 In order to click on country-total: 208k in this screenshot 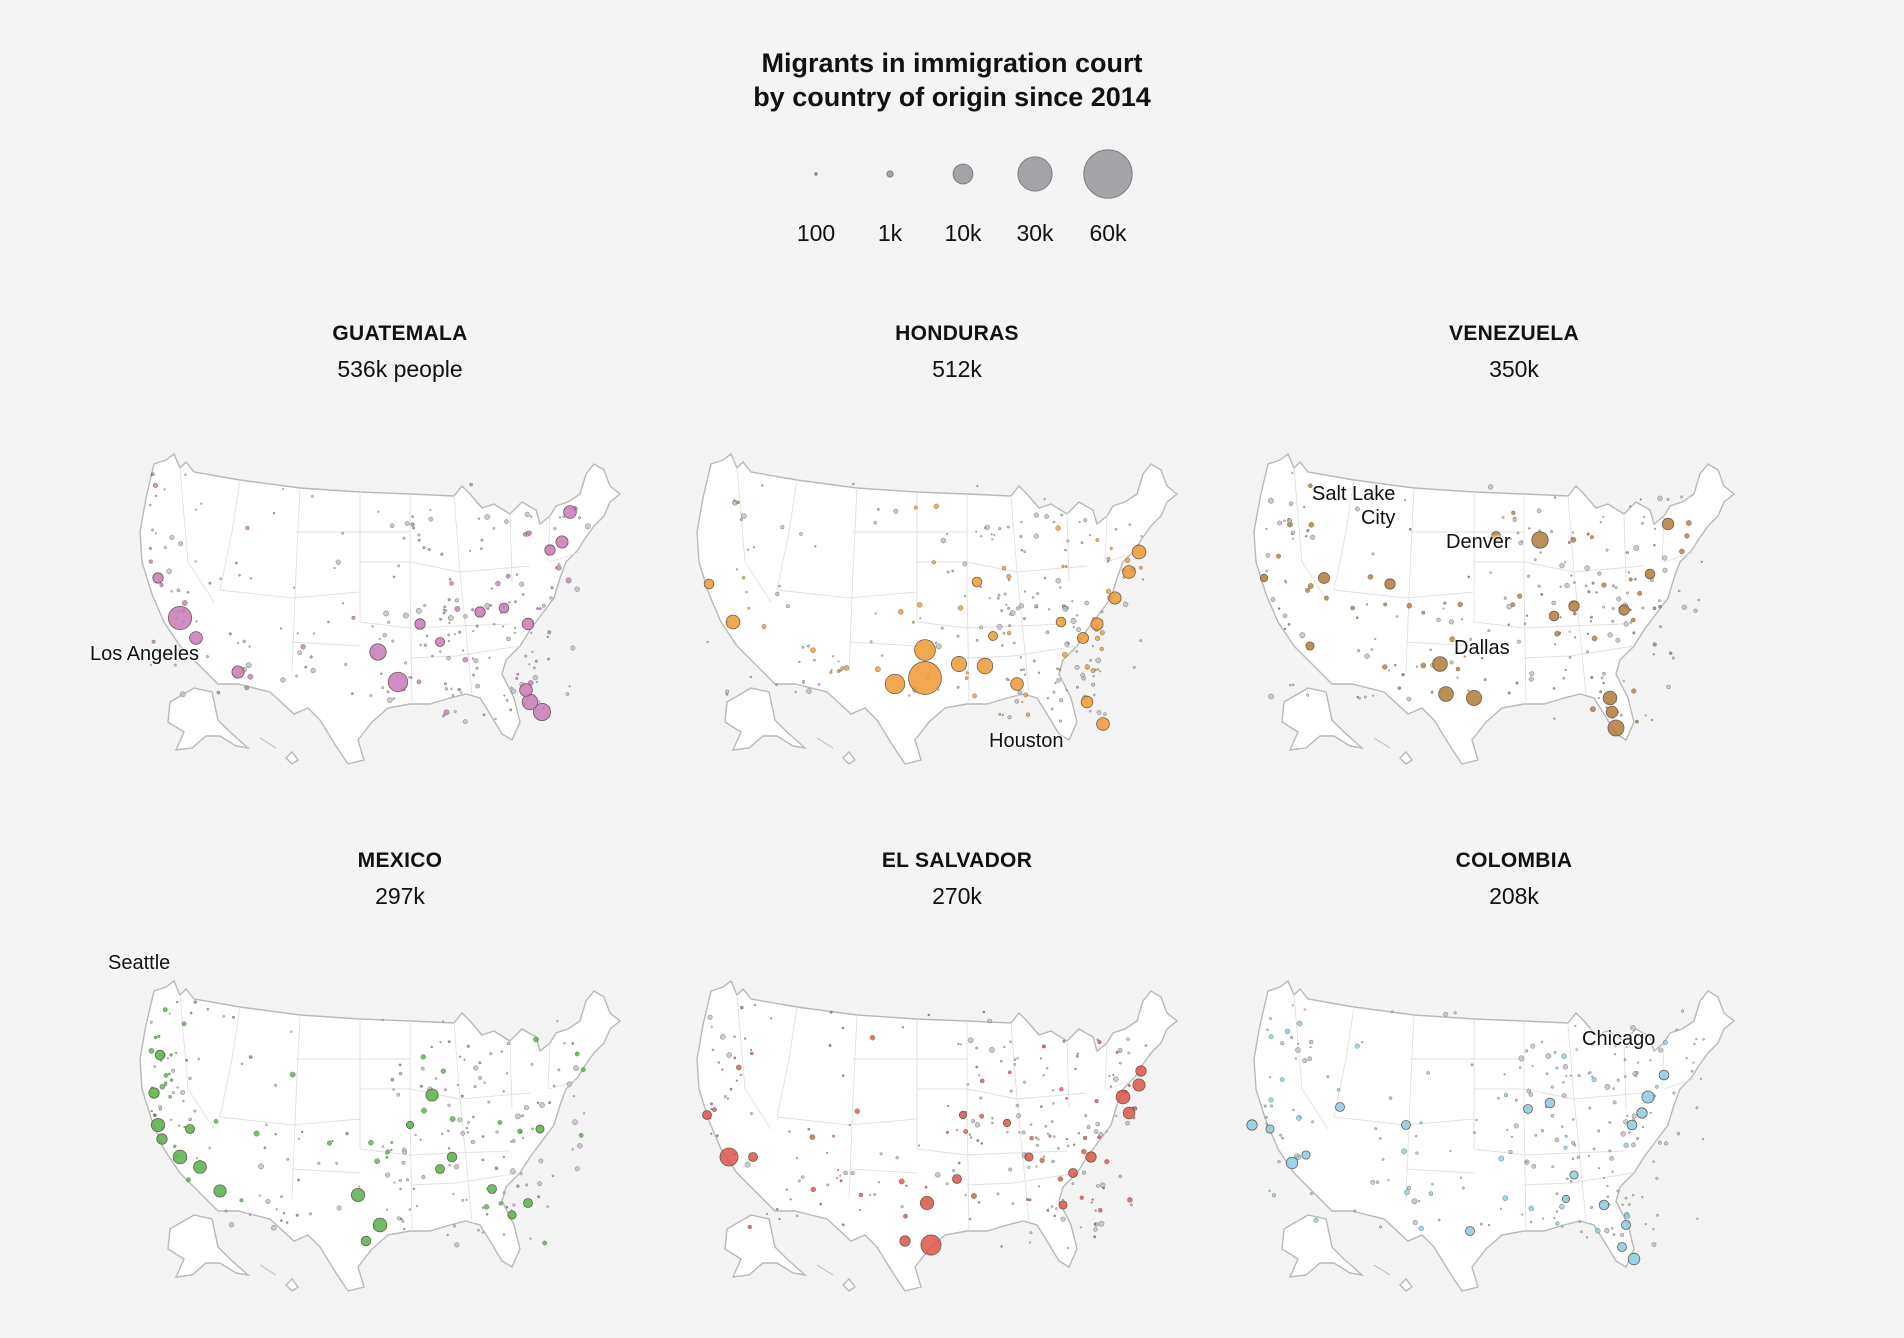, I will do `click(1514, 896)`.